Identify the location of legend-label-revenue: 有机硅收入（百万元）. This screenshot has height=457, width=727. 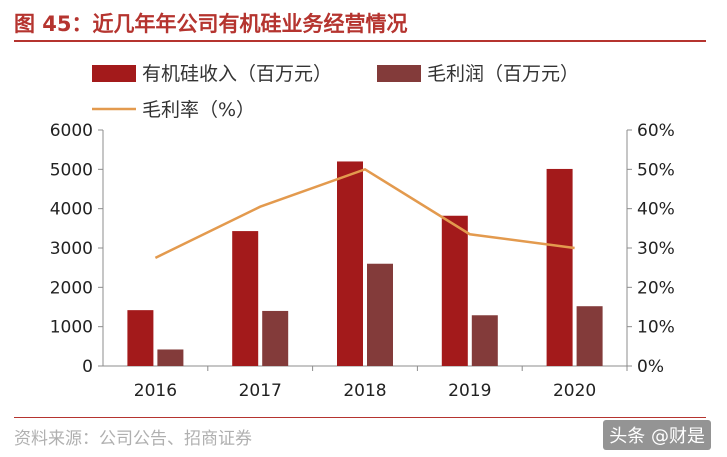
(237, 74).